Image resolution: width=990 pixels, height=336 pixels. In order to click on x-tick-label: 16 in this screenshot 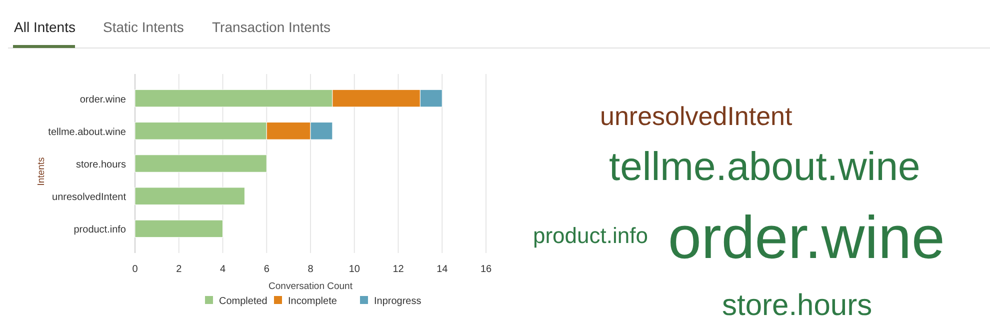, I will do `click(486, 269)`.